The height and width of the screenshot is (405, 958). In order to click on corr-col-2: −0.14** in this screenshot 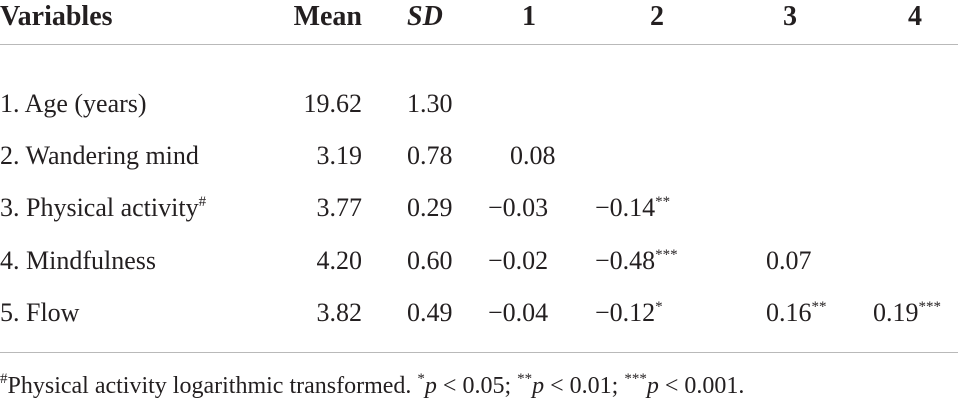, I will do `click(633, 207)`.